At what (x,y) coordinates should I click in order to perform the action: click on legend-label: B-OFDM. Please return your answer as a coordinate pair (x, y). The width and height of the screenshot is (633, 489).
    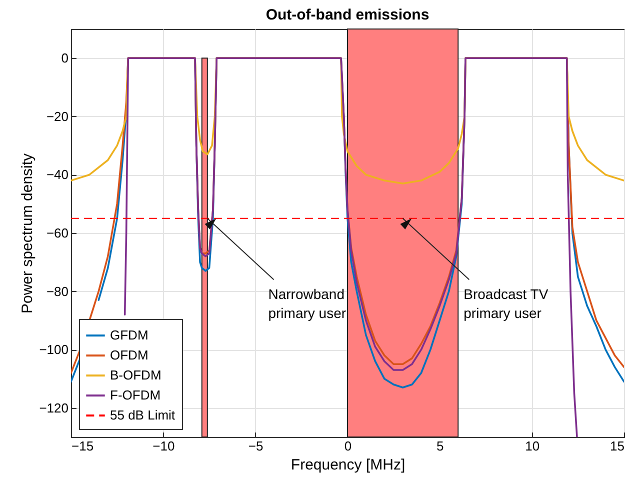
    Looking at the image, I should click on (136, 375).